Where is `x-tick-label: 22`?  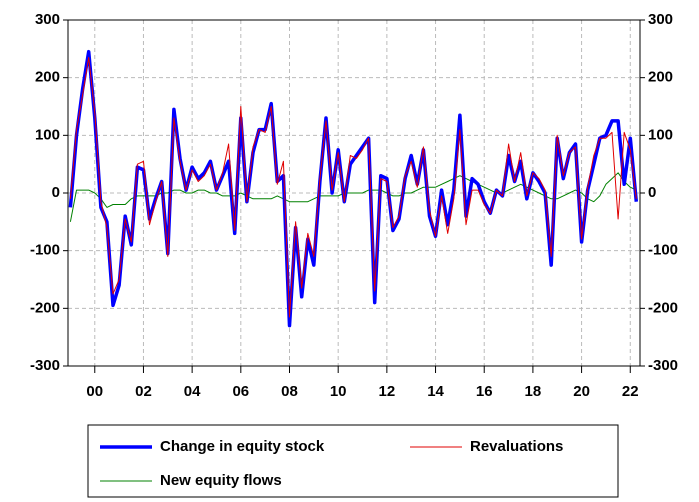
x-tick-label: 22 is located at coordinates (630, 391).